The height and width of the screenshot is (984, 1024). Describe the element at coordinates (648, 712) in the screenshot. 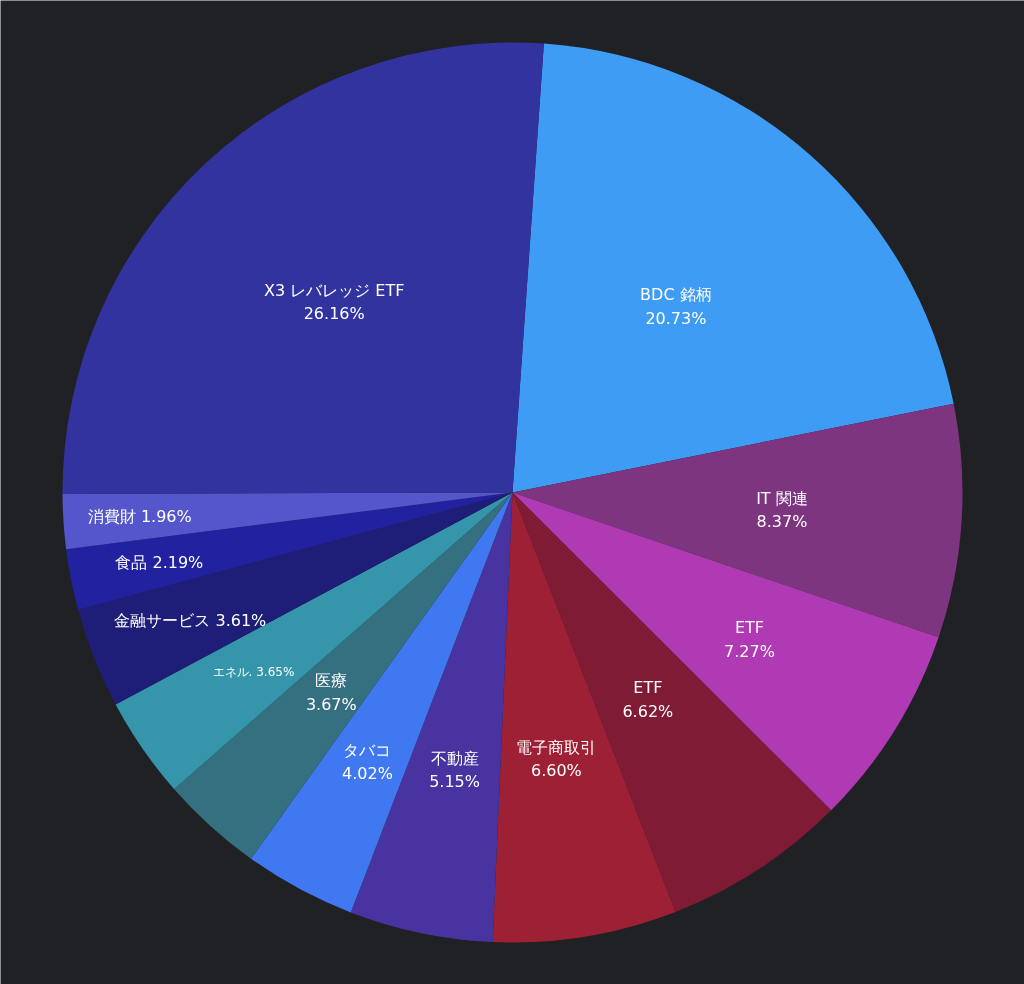

I see `data-label: 6.62%` at that location.